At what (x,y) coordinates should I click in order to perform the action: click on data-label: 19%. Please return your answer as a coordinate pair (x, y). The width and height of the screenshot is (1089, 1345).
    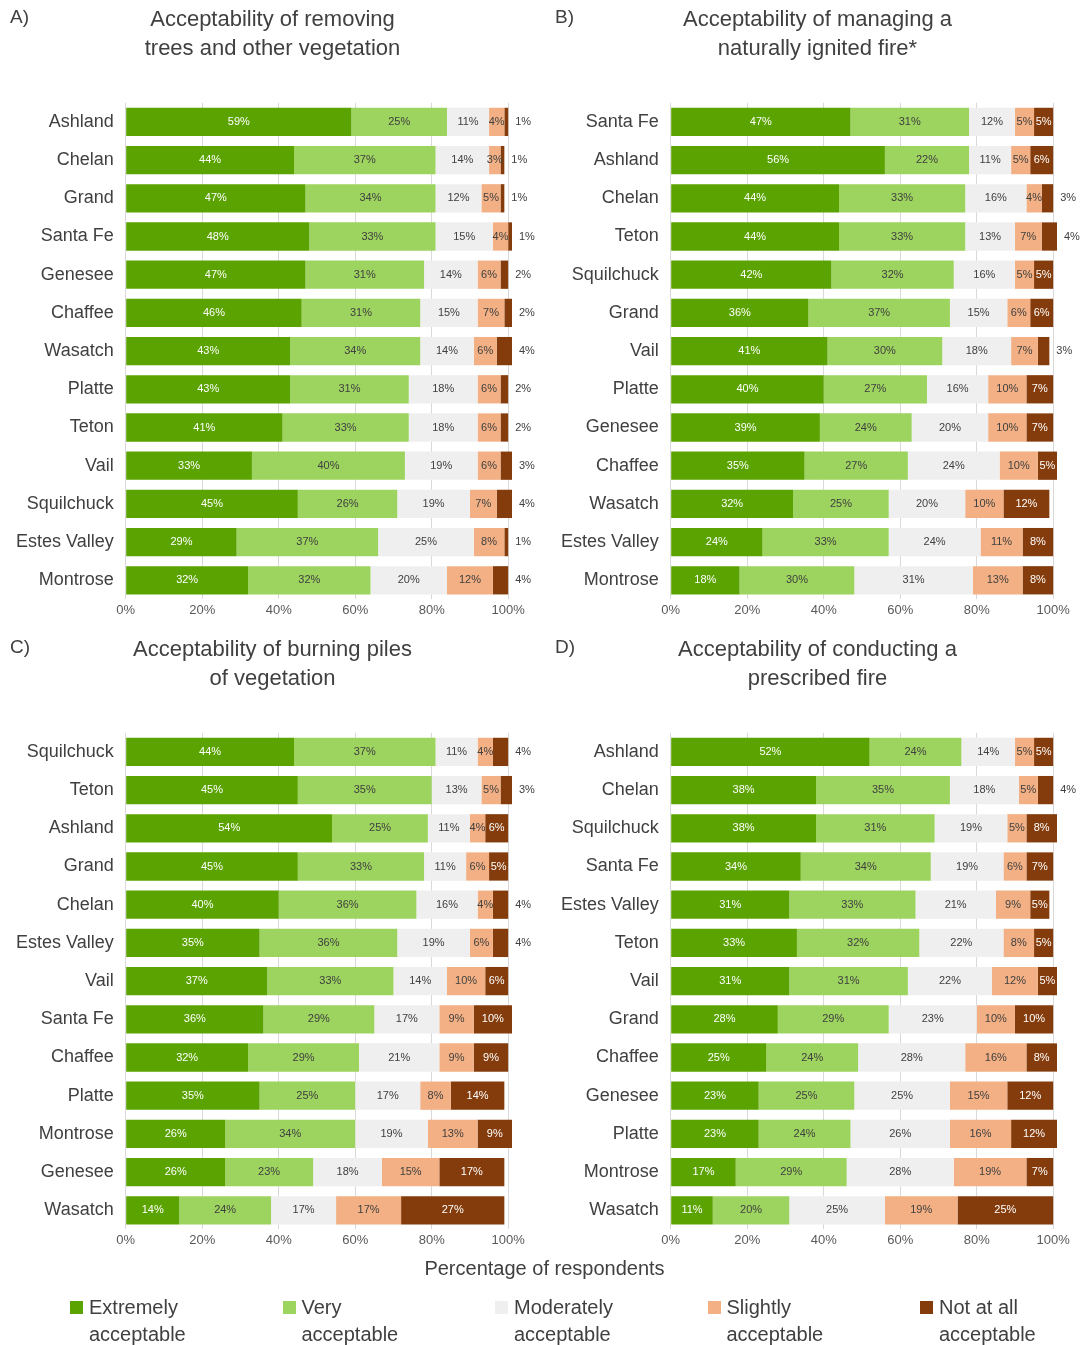
    Looking at the image, I should click on (967, 865).